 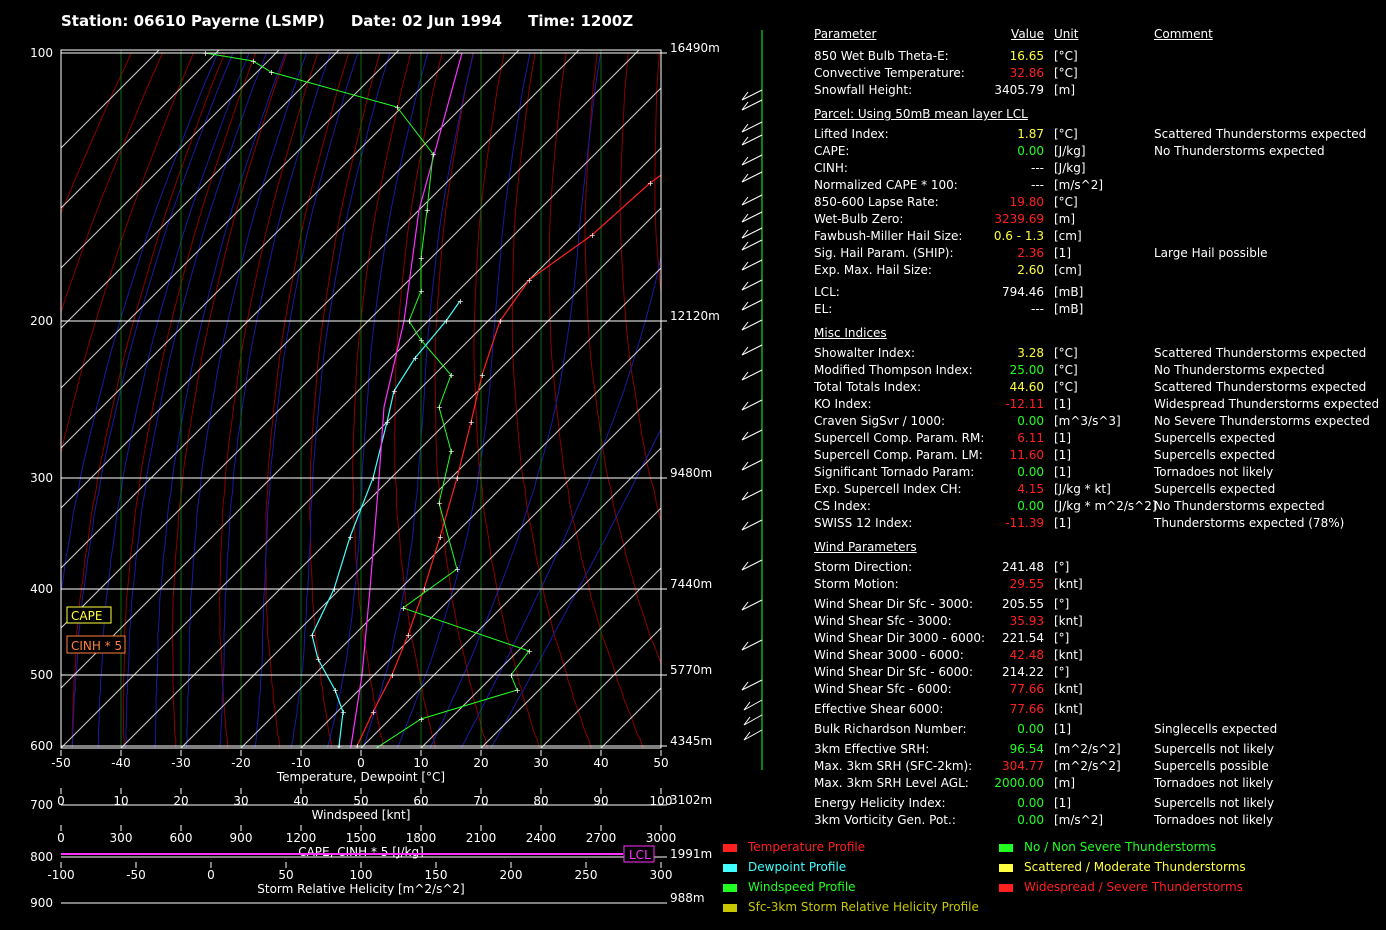 What do you see at coordinates (41, 857) in the screenshot?
I see `pressure-tick-label: 800` at bounding box center [41, 857].